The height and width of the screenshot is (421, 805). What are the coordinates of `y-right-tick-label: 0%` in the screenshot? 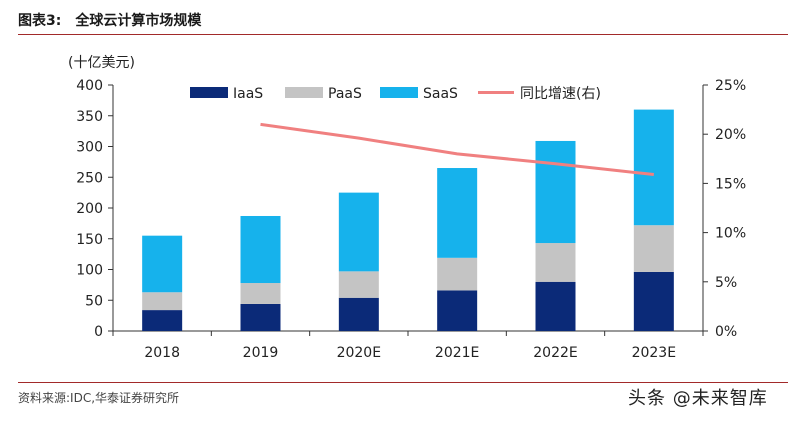 It's located at (726, 332).